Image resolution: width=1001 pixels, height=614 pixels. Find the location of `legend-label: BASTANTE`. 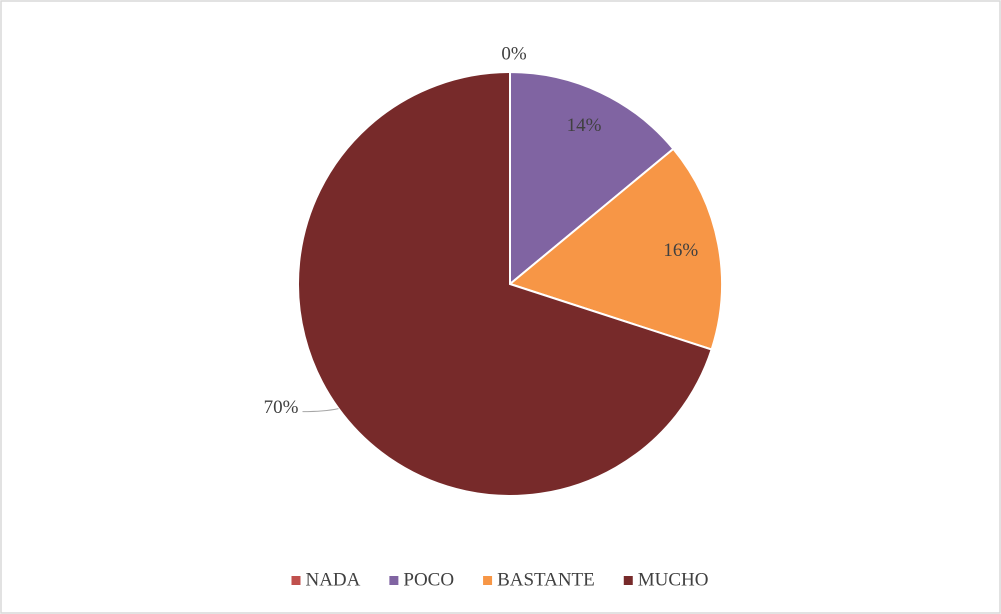

legend-label: BASTANTE is located at coordinates (546, 579).